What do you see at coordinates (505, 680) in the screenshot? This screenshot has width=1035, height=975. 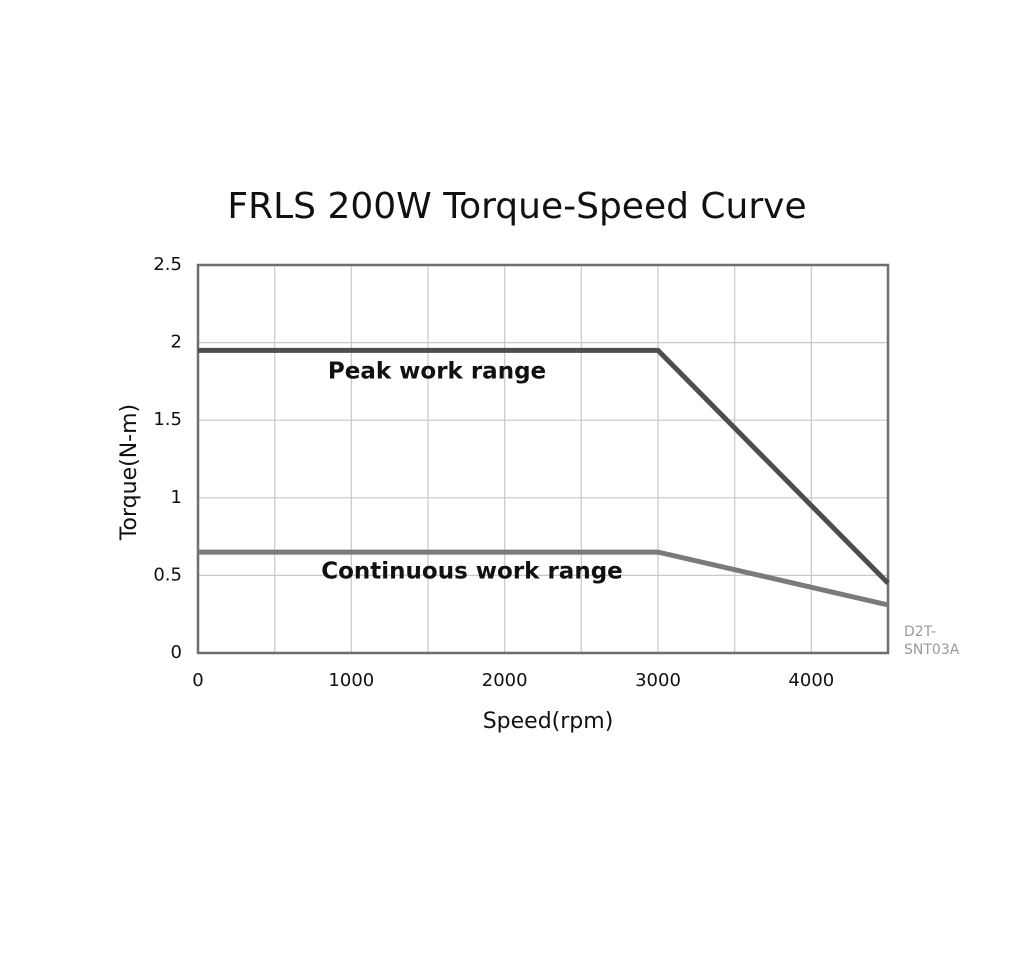 I see `x-tick-label: 2000` at bounding box center [505, 680].